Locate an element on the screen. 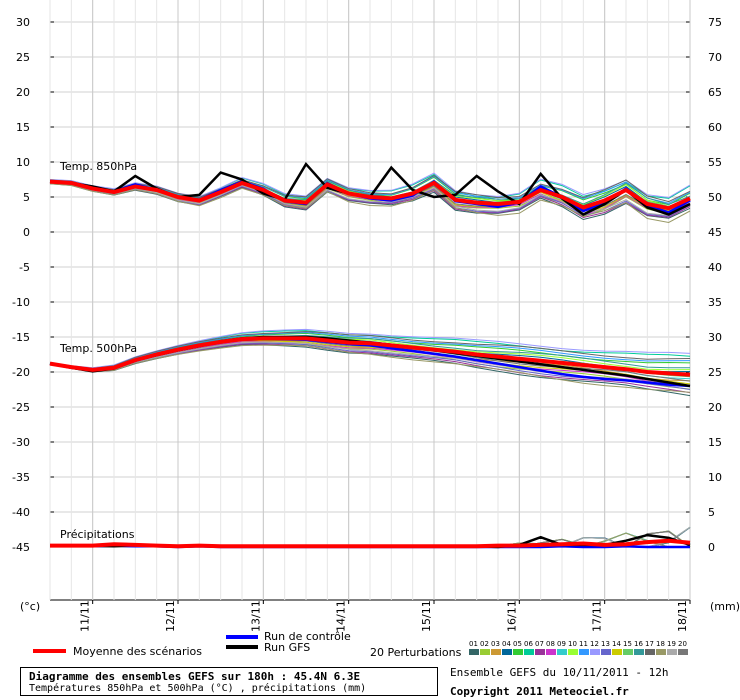 The height and width of the screenshot is (700, 740). series-850-line is located at coordinates (370, 195).